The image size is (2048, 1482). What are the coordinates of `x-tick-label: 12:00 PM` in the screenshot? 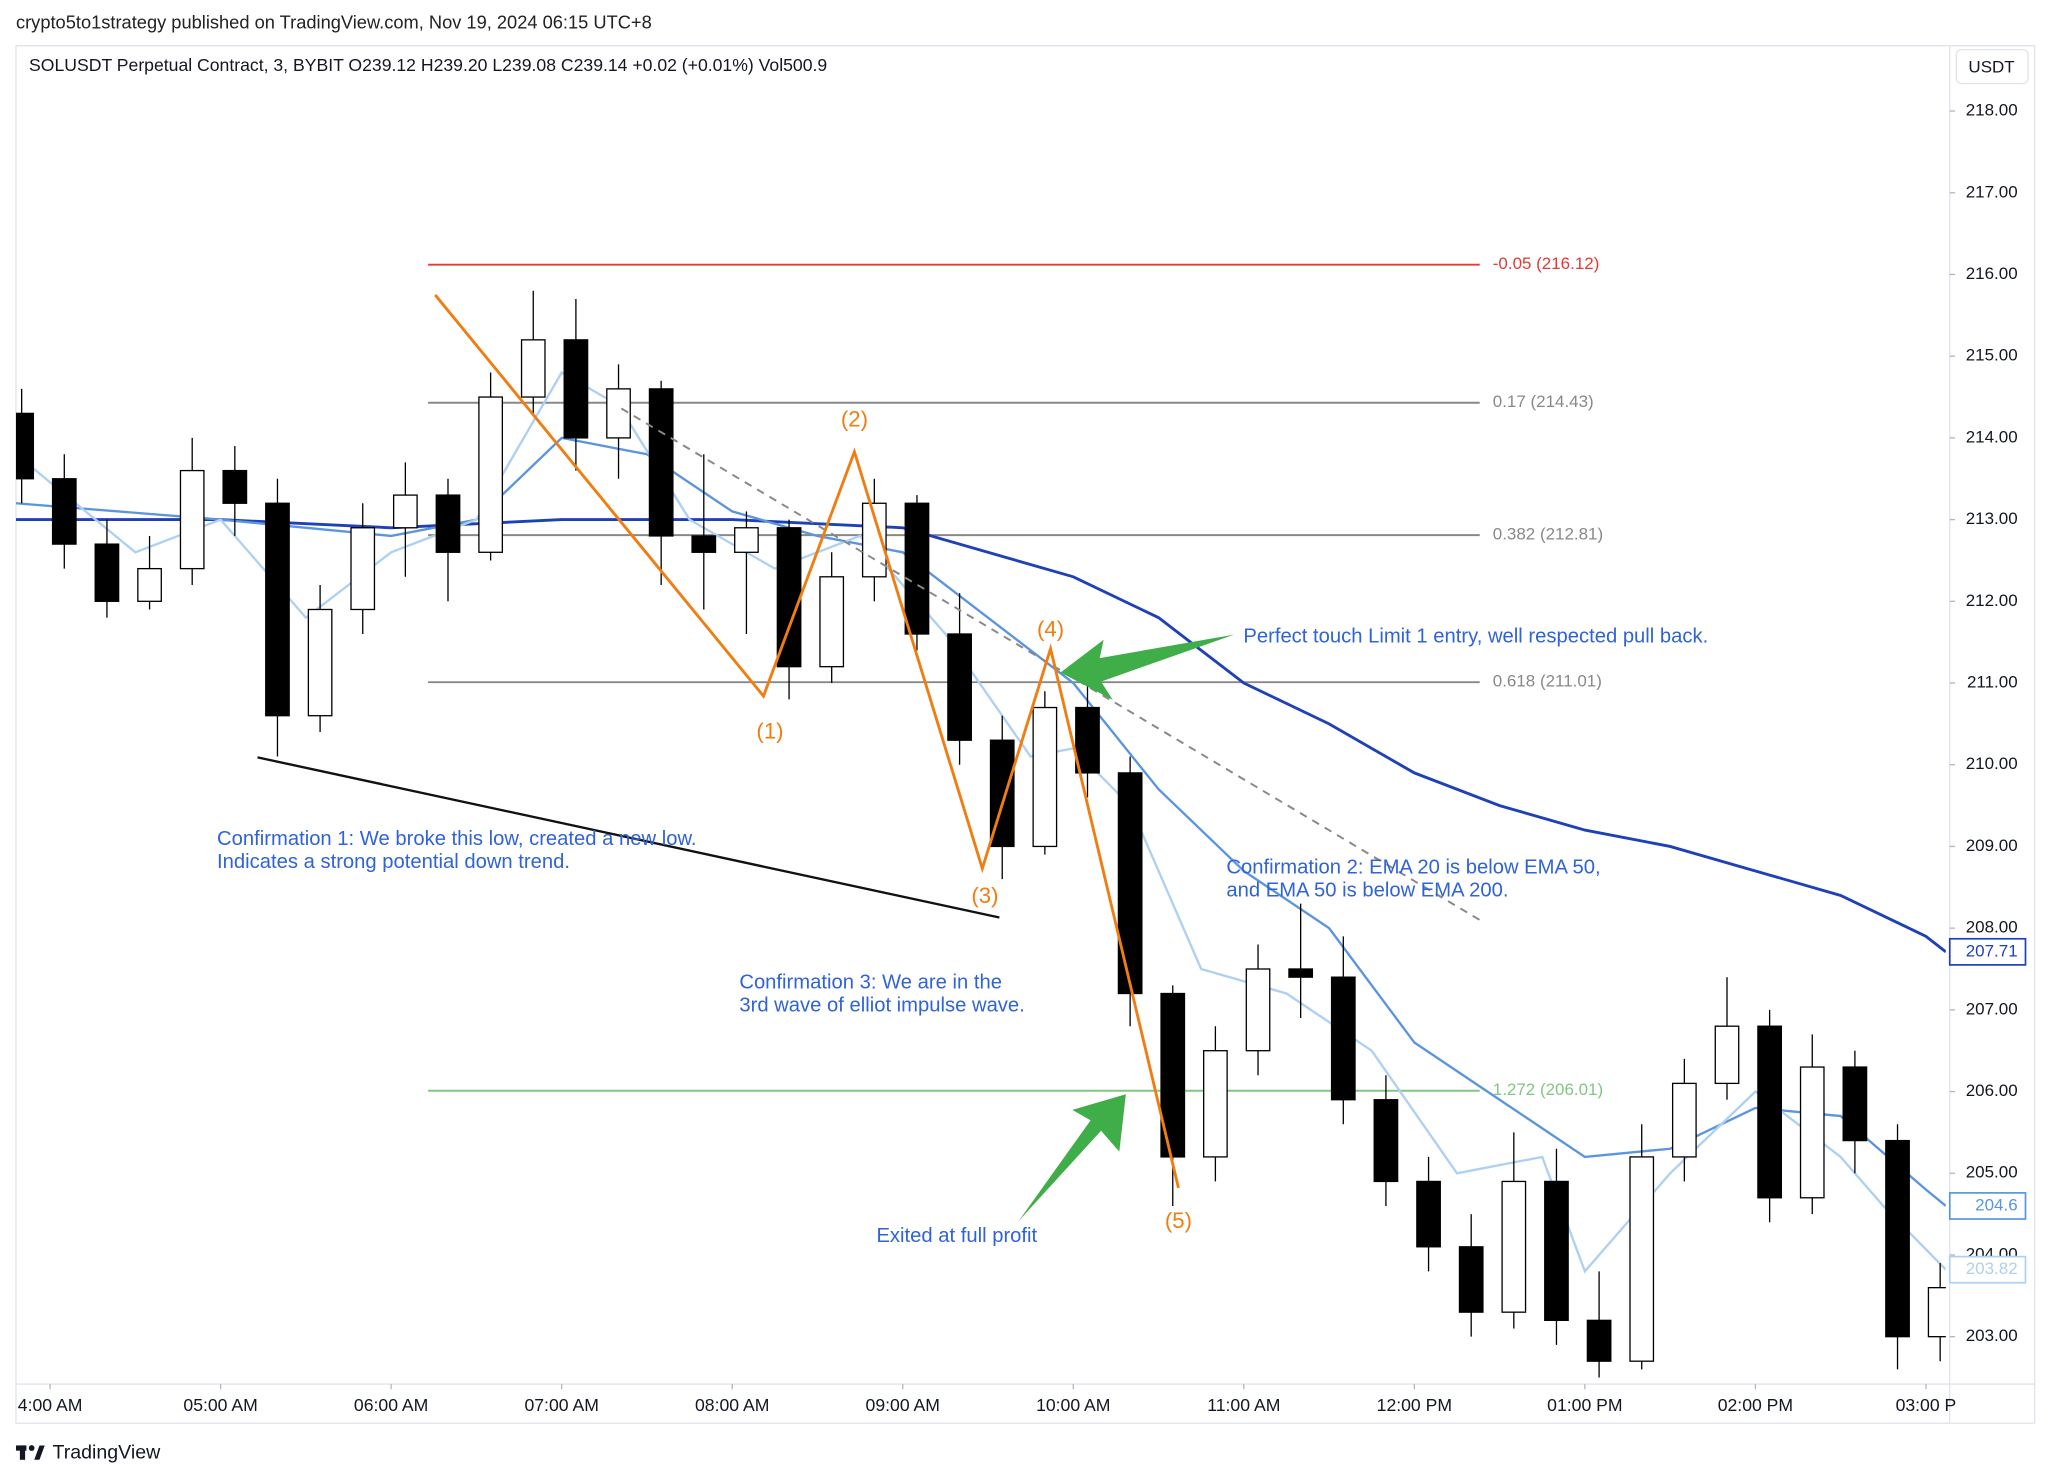 It's located at (1414, 1405).